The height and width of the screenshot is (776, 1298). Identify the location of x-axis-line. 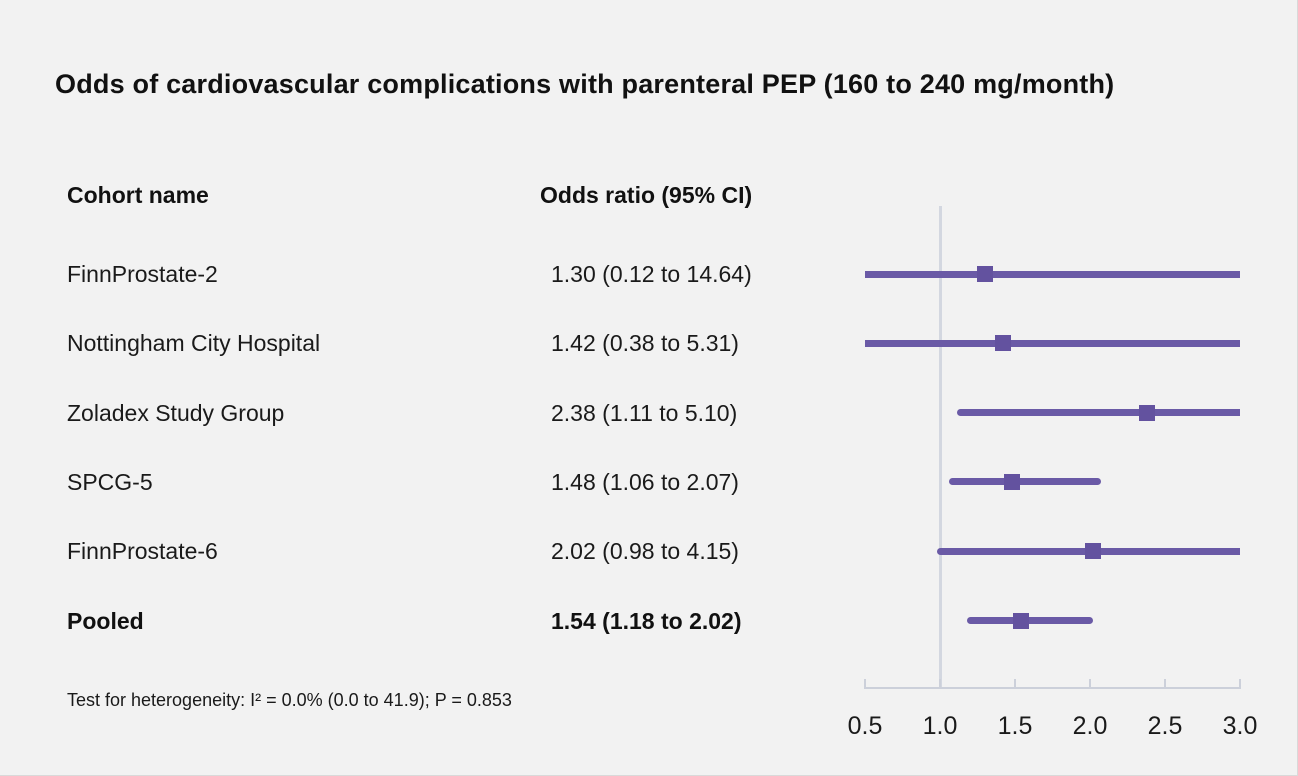
(1052, 688).